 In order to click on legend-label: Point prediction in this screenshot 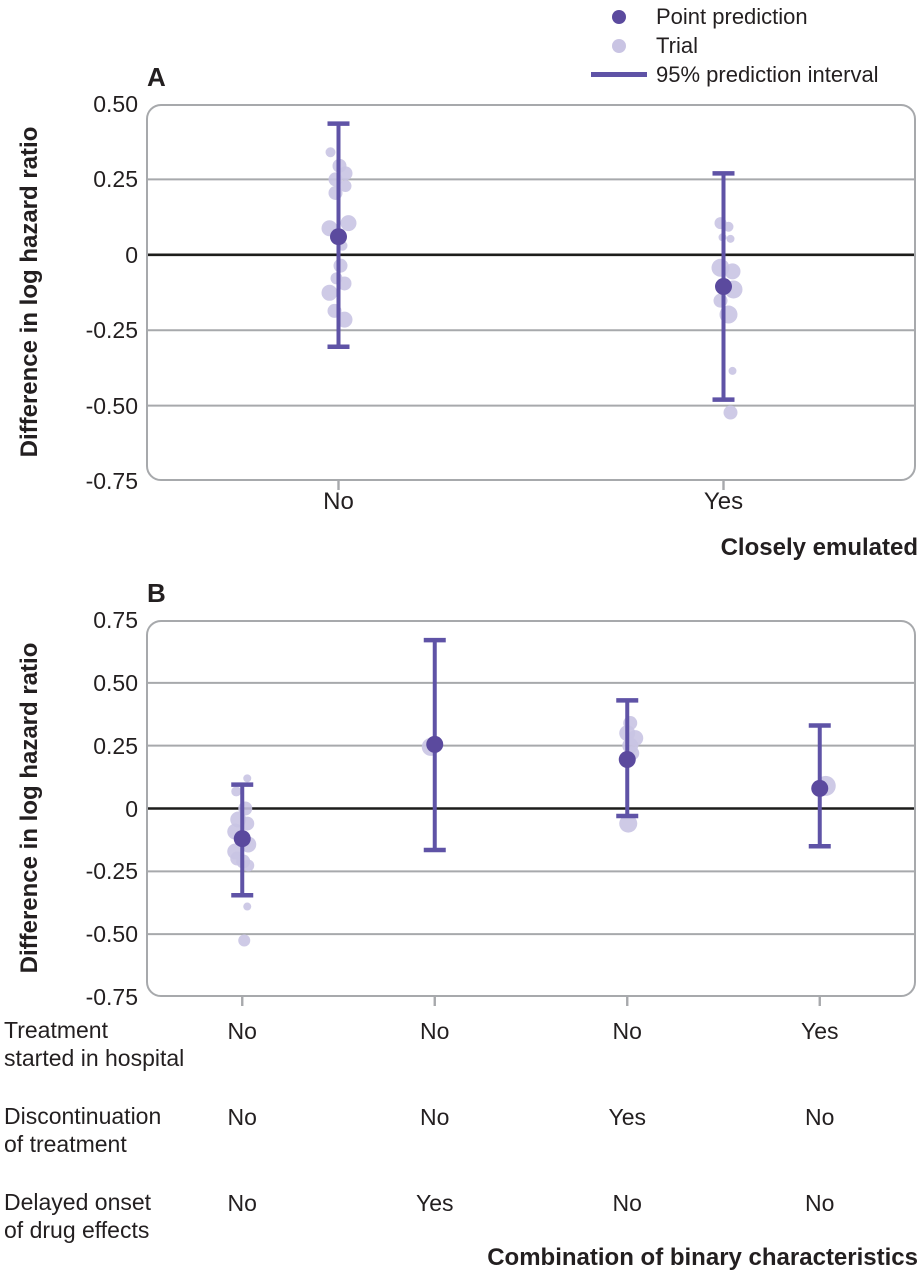, I will do `click(732, 16)`.